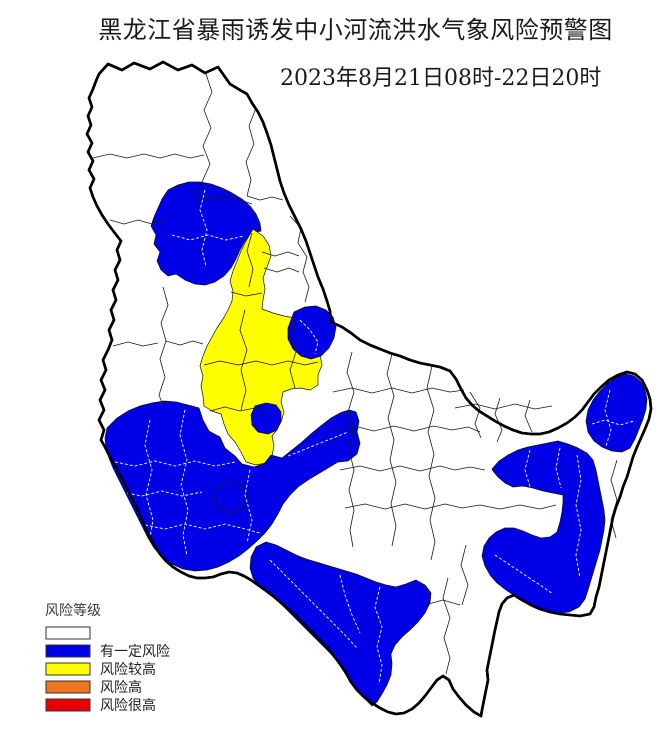  What do you see at coordinates (355, 30) in the screenshot?
I see `map-title: 黑龙江省暴雨诱发中小河流洪水气象风险预警图` at bounding box center [355, 30].